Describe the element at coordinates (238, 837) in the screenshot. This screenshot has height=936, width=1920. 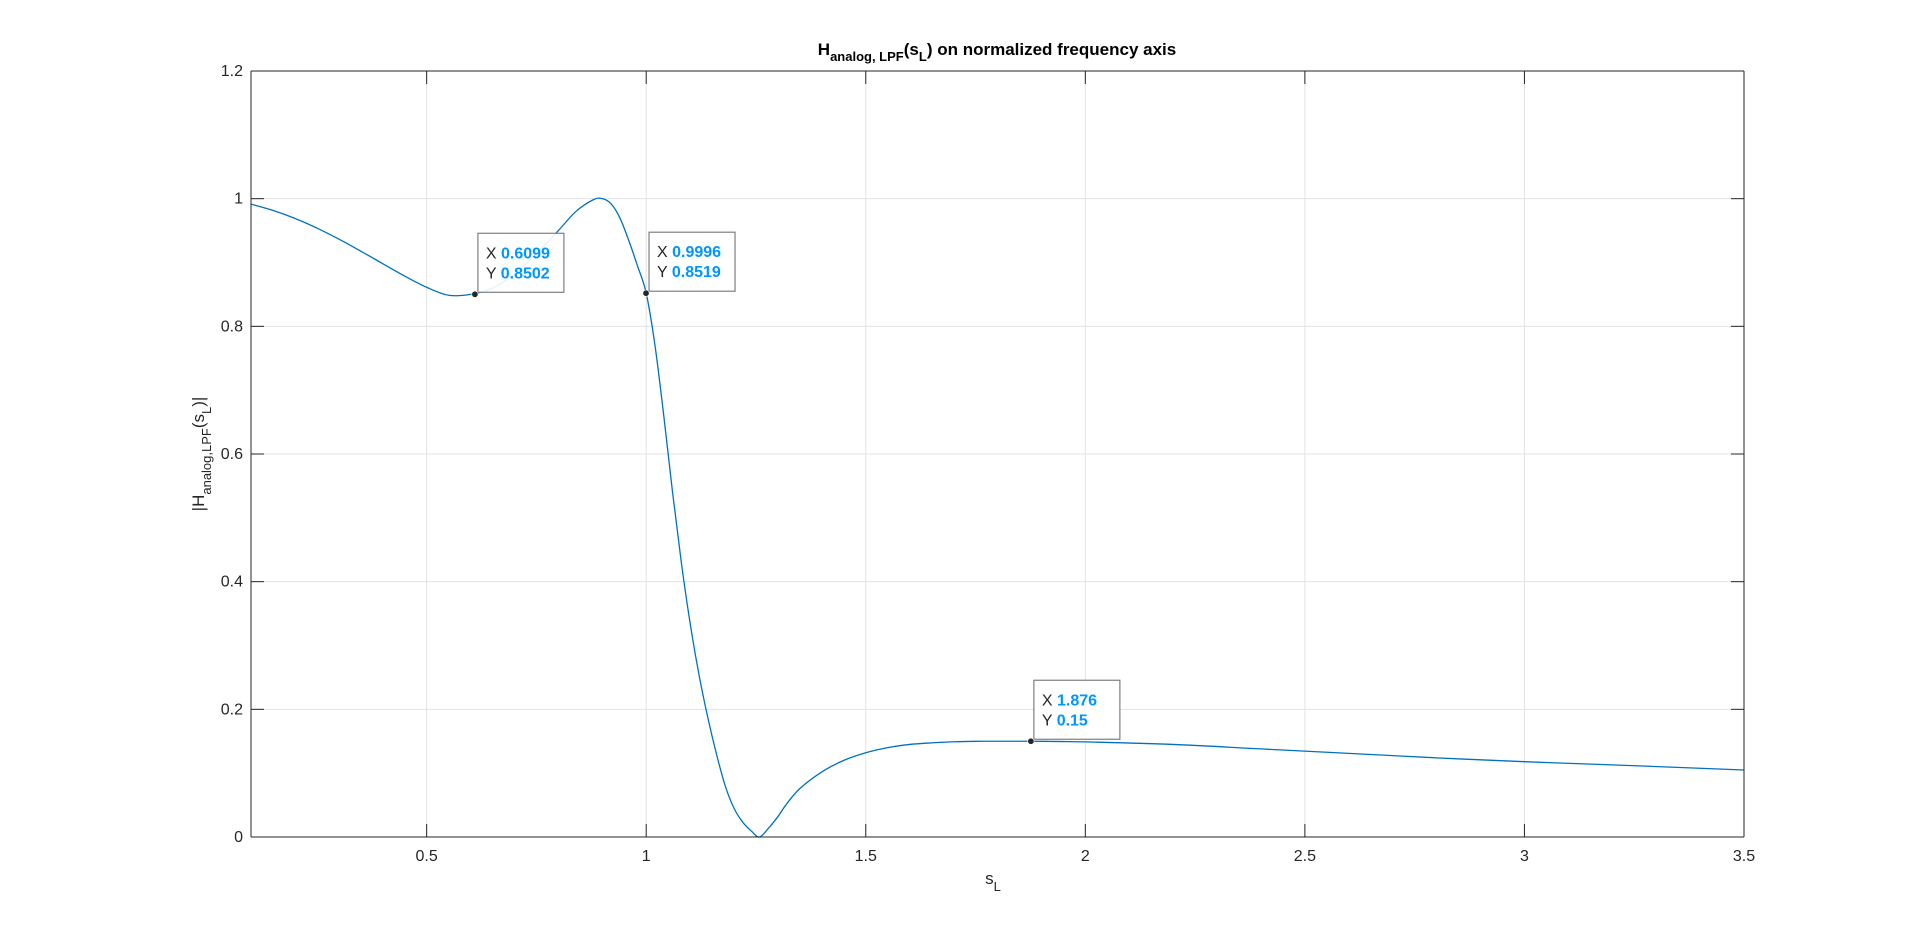
I see `y-tick-label: 0` at that location.